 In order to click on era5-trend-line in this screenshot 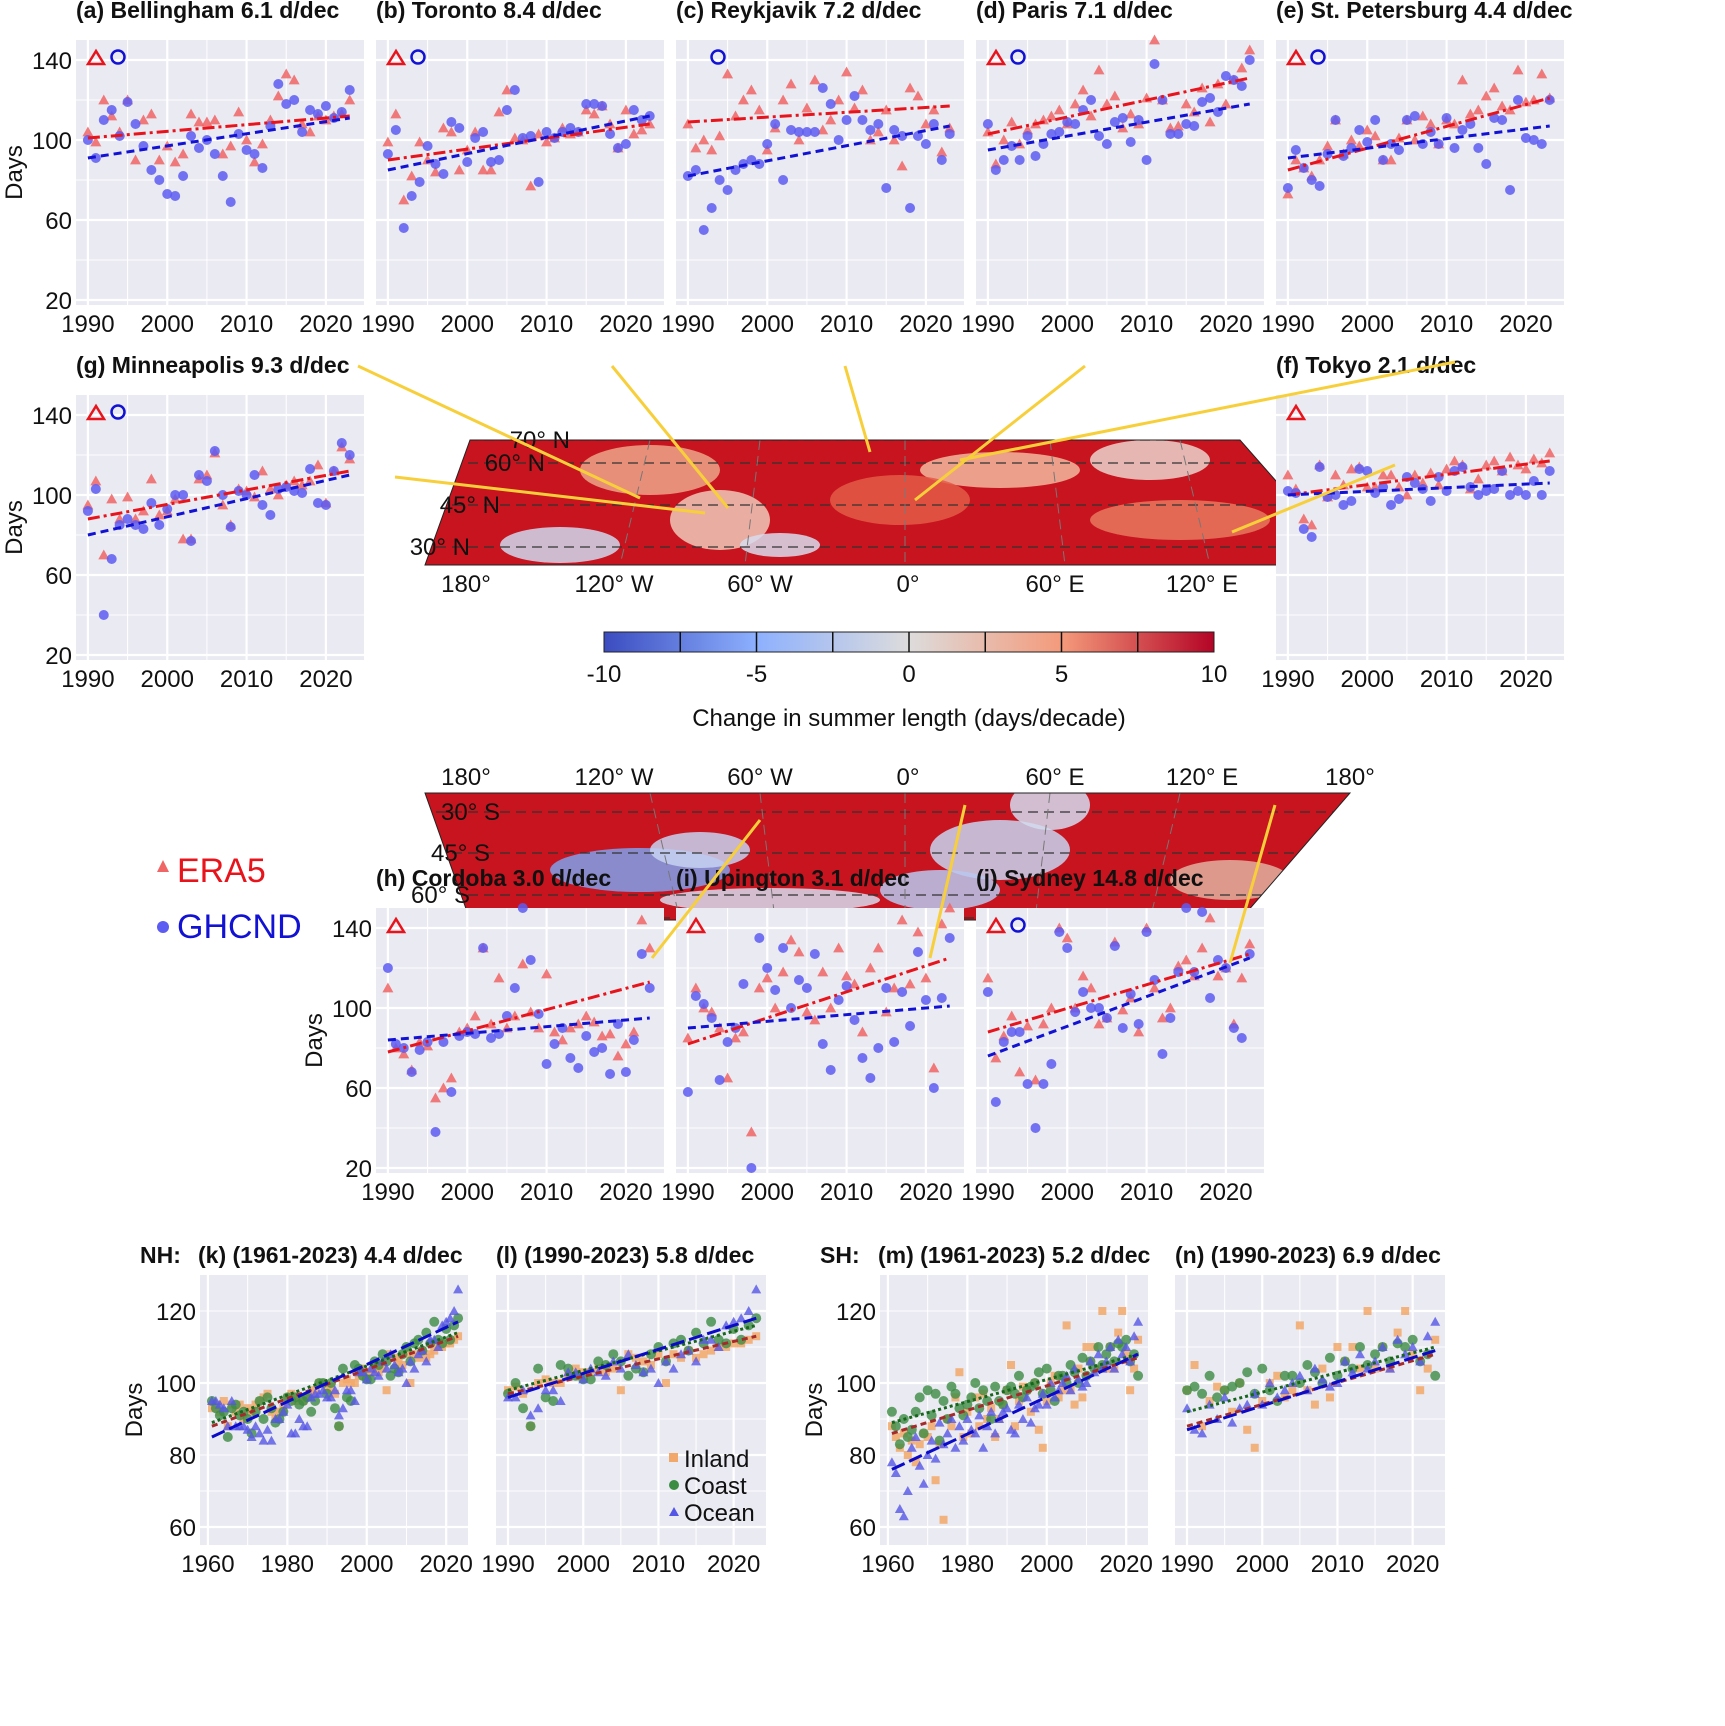, I will do `click(1119, 106)`.